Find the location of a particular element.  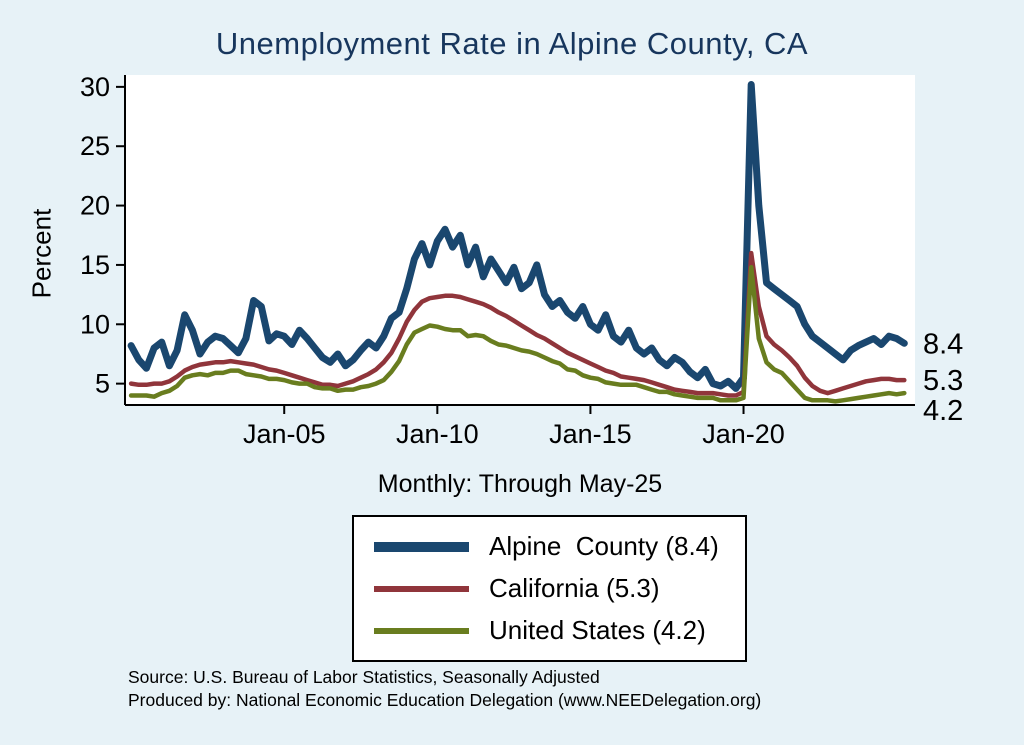

series-end-label: 5.3 is located at coordinates (943, 381).